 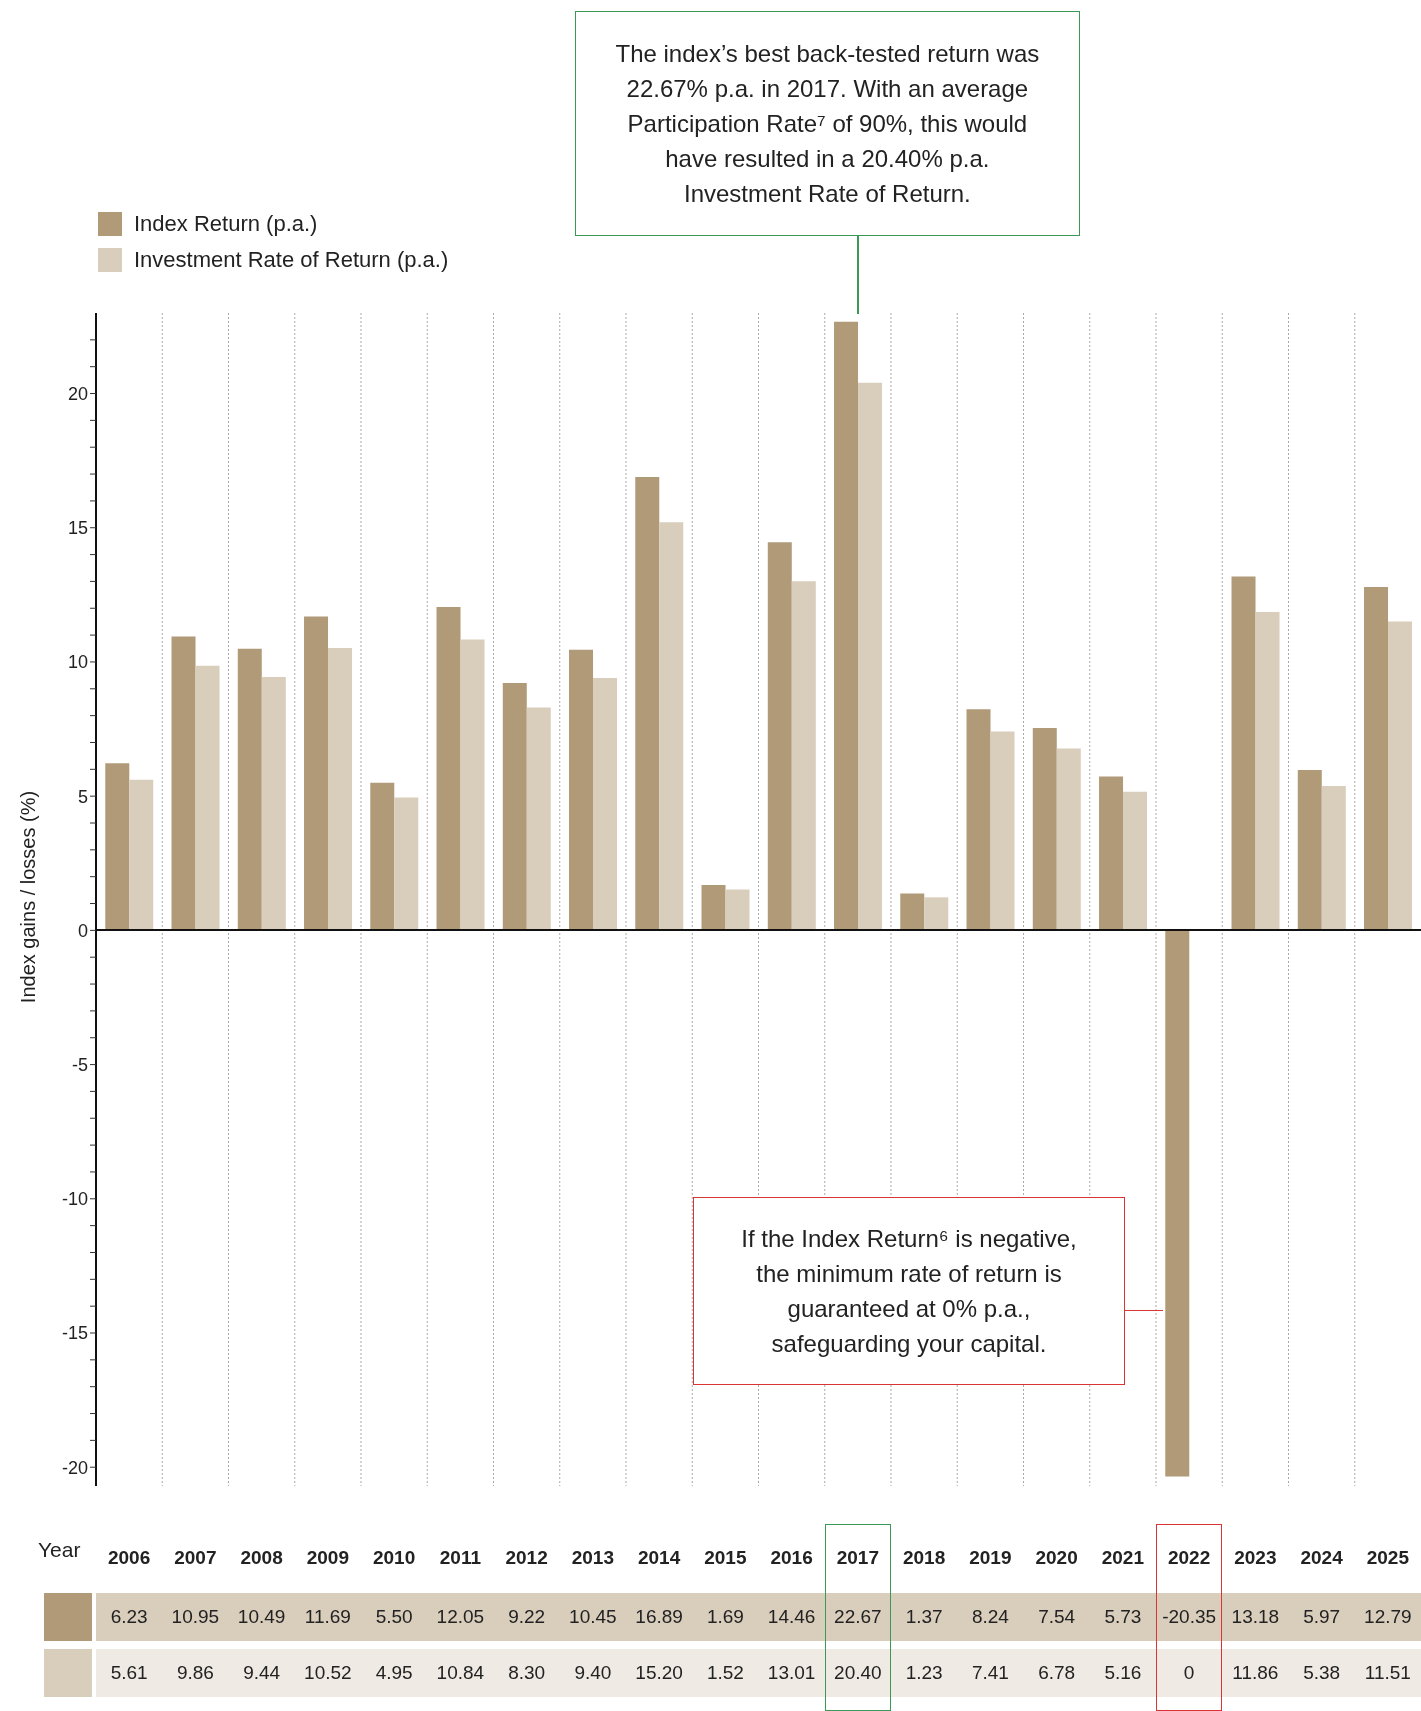 I want to click on data-label: 13.01, so click(x=791, y=1673).